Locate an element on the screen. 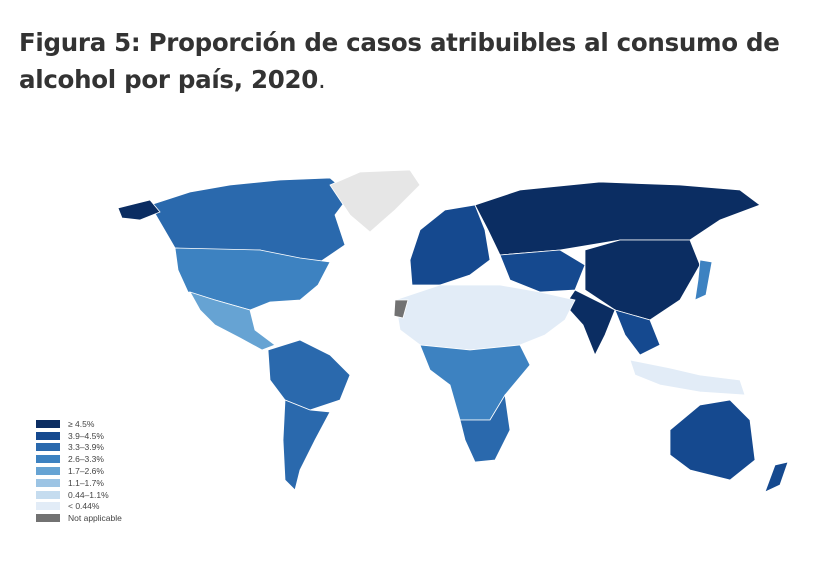 The image size is (820, 563). legend-item: 0.44–1.1% is located at coordinates (79, 495).